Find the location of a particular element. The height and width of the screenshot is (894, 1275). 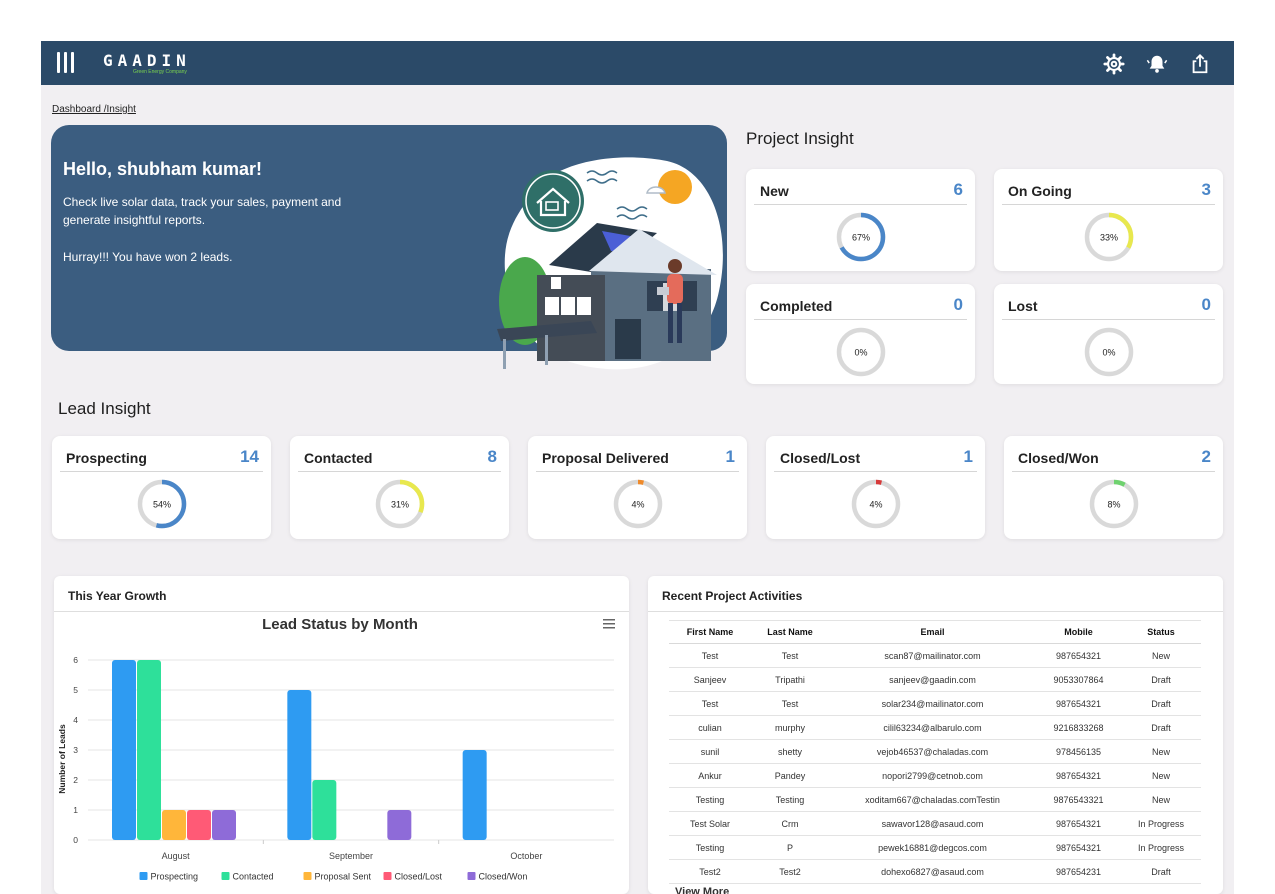

card-count: 8 is located at coordinates (492, 456).